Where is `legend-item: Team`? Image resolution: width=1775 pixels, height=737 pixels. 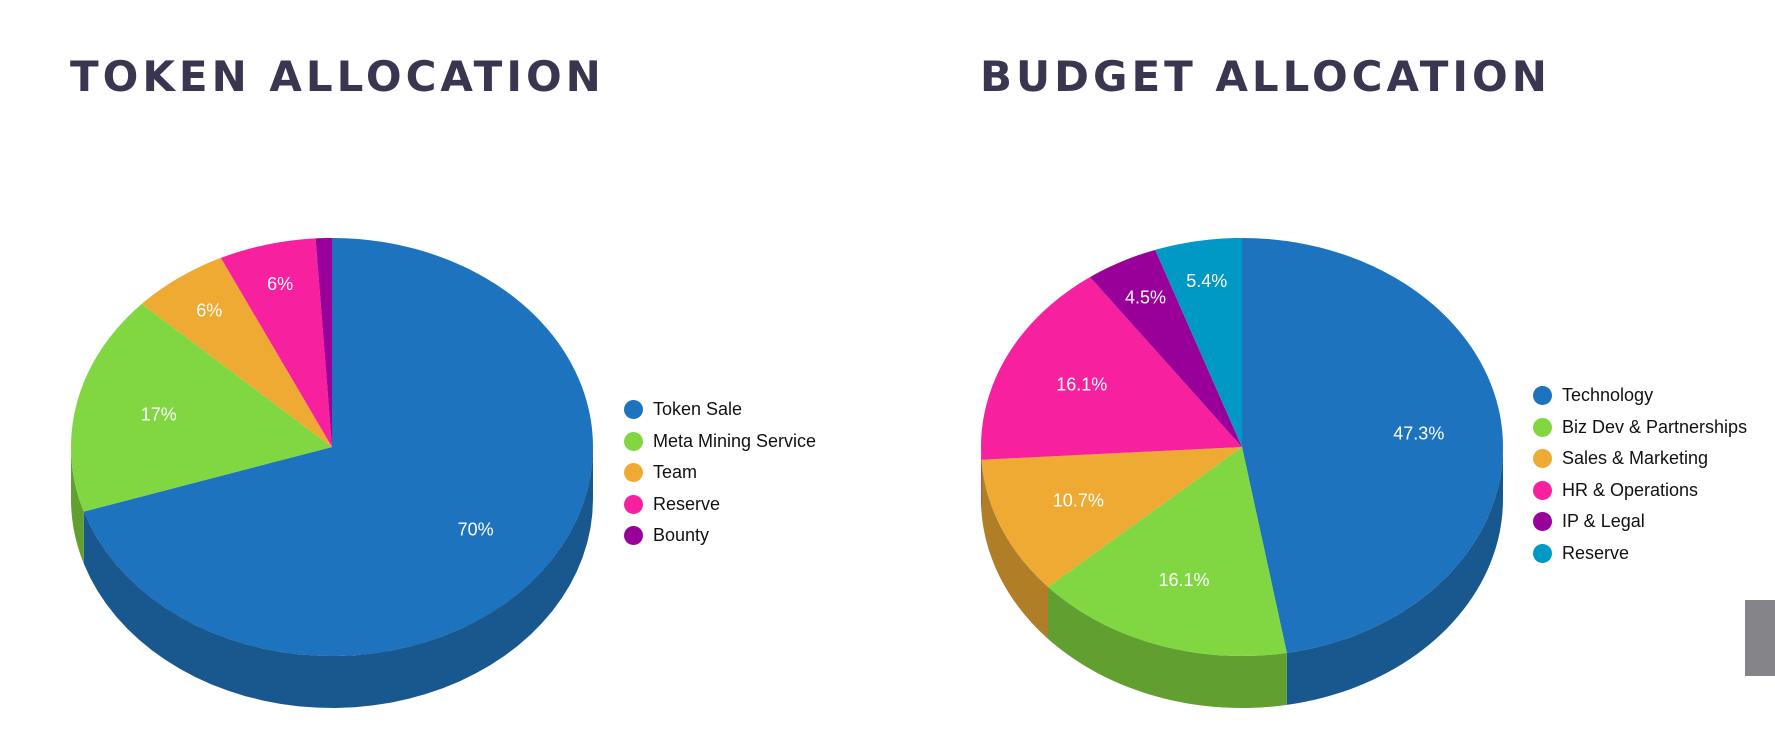 legend-item: Team is located at coordinates (720, 473).